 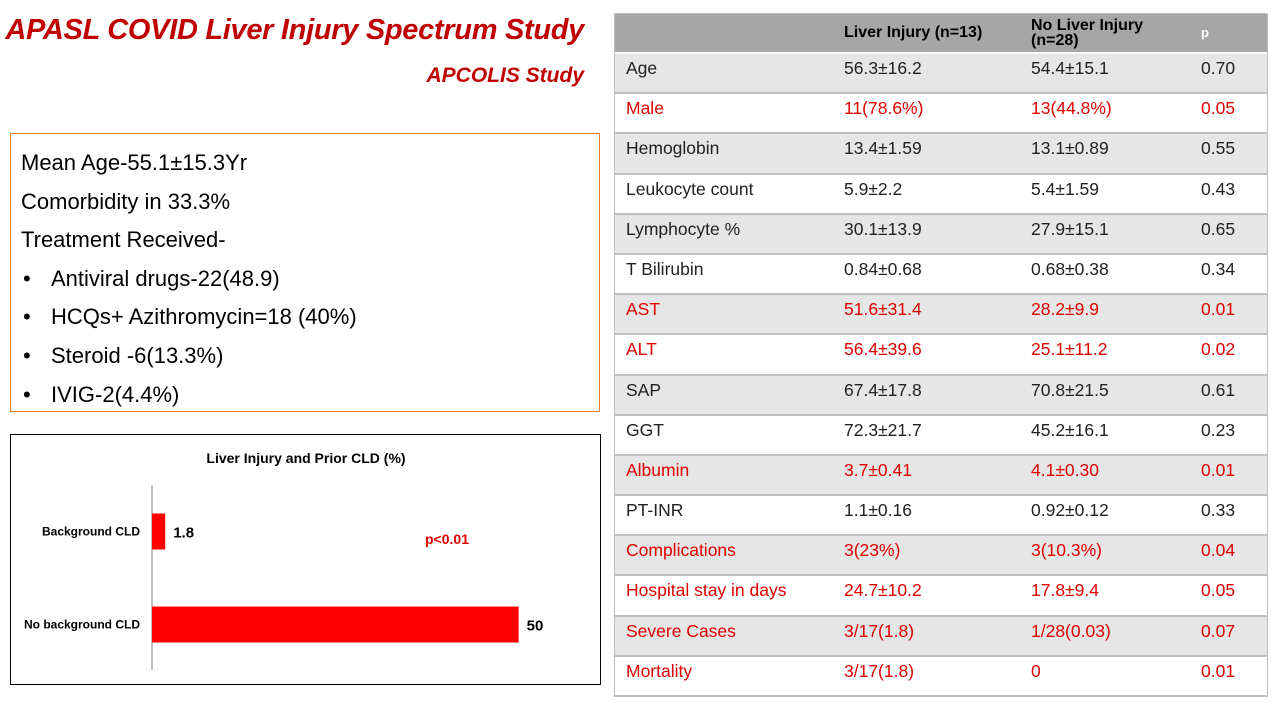 I want to click on table-row: Albumin 3.7±0.41 4.1±0.30 0.01, so click(x=941, y=475).